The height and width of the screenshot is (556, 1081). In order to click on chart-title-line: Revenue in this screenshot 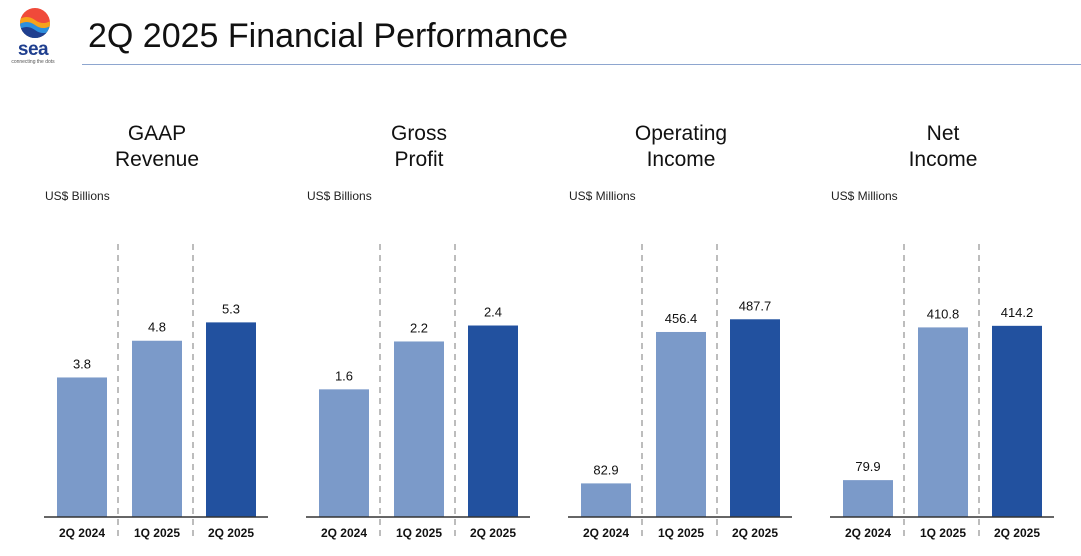, I will do `click(157, 159)`.